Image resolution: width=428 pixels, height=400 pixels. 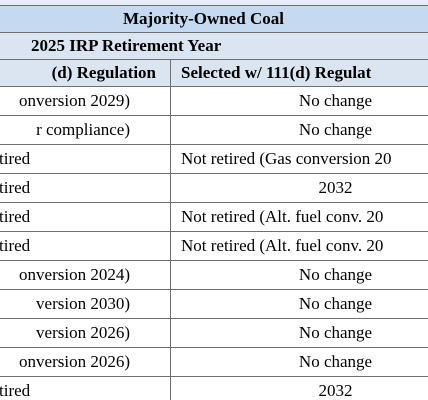 I want to click on table-cell: onversion 2026), so click(x=85, y=362).